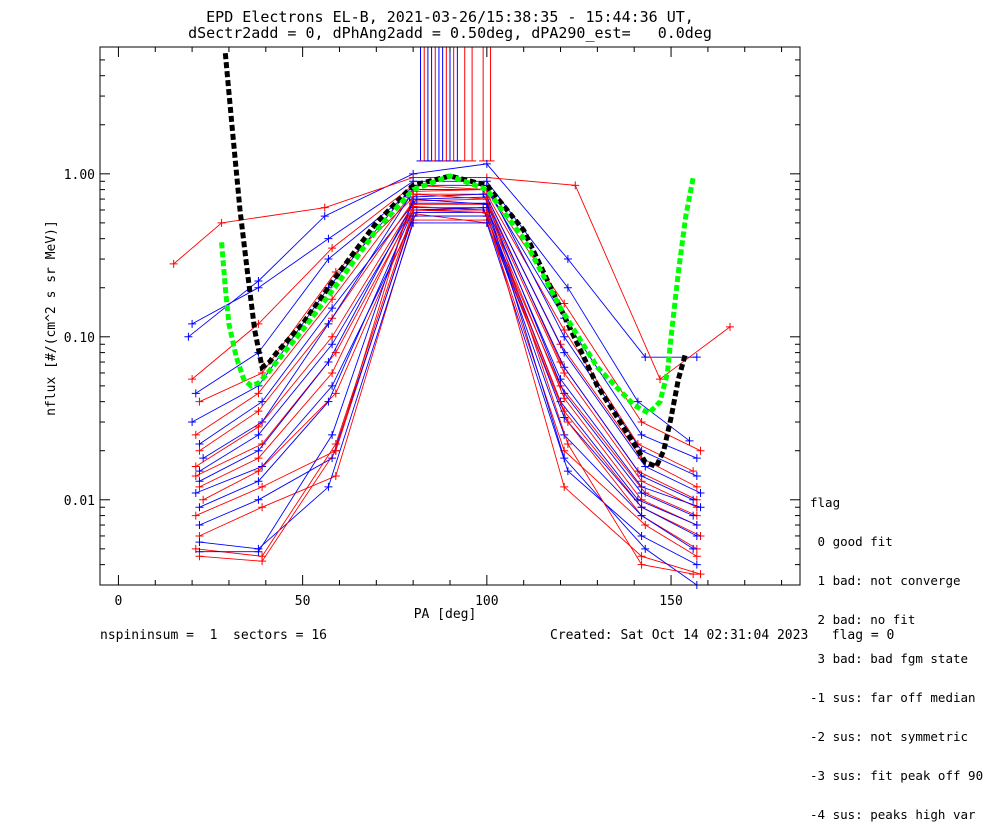 The image size is (1000, 834). Describe the element at coordinates (51, 318) in the screenshot. I see `y-axis-label: nflux [#/(cm^2 s sr MeV)]` at that location.